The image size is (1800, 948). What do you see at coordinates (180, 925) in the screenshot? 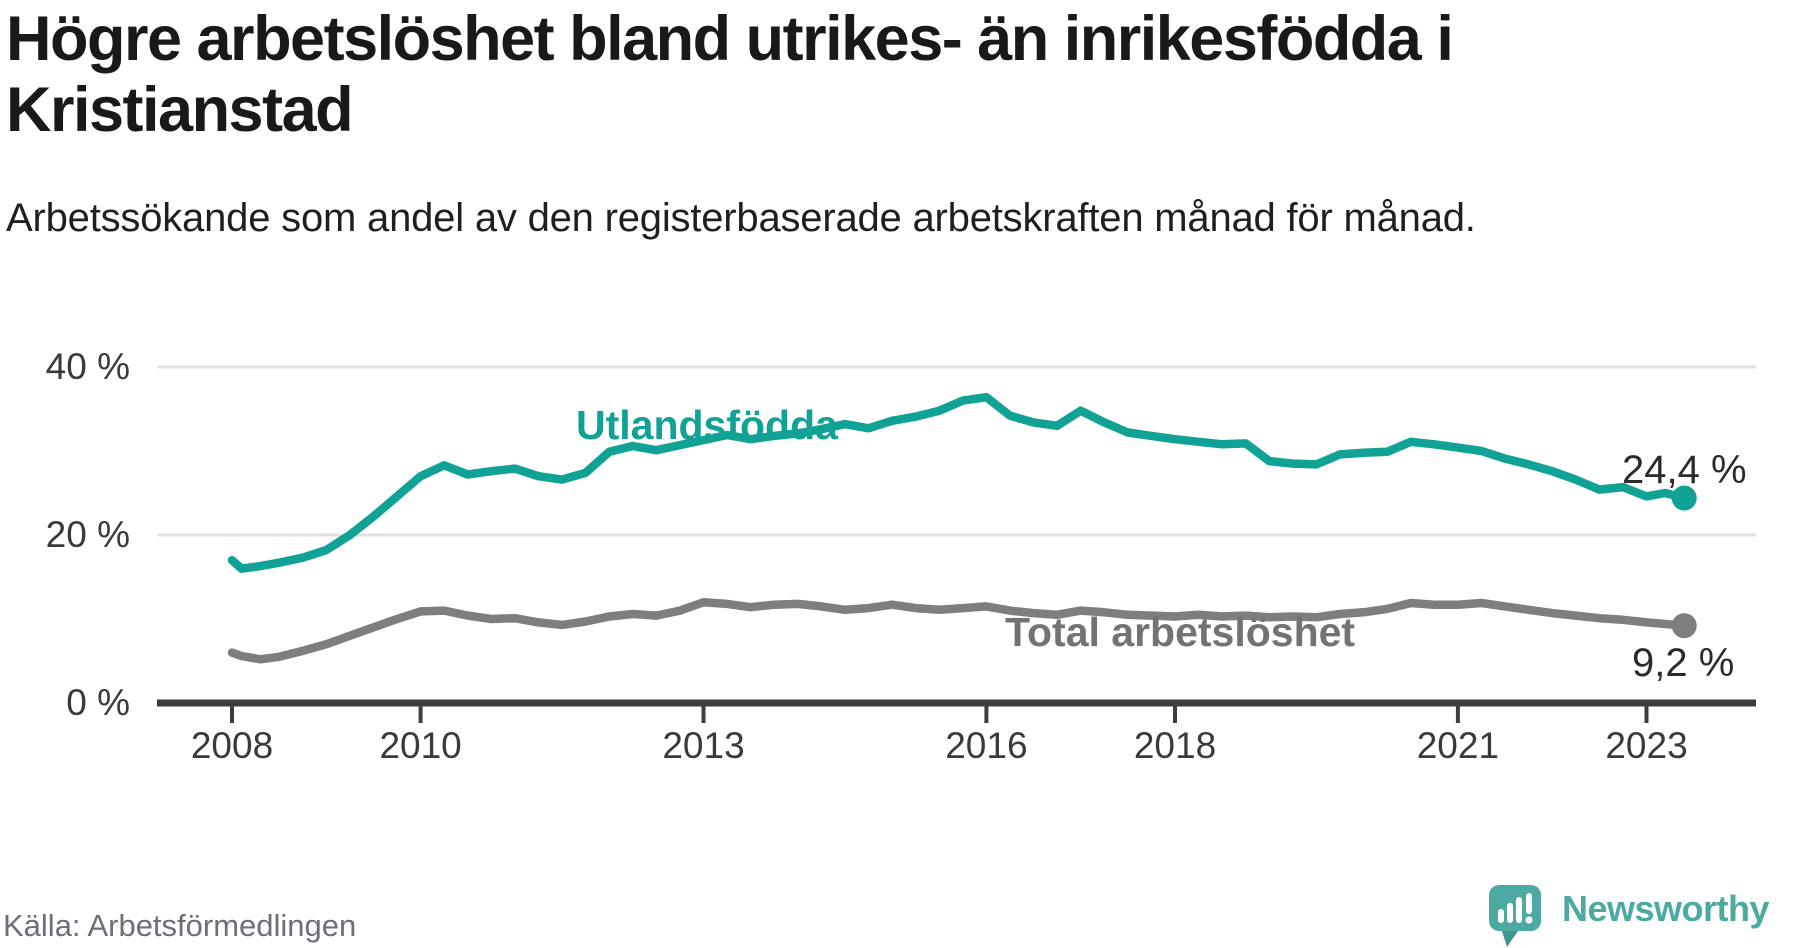
I see `source-note: Källa: Arbetsförmedlingen` at bounding box center [180, 925].